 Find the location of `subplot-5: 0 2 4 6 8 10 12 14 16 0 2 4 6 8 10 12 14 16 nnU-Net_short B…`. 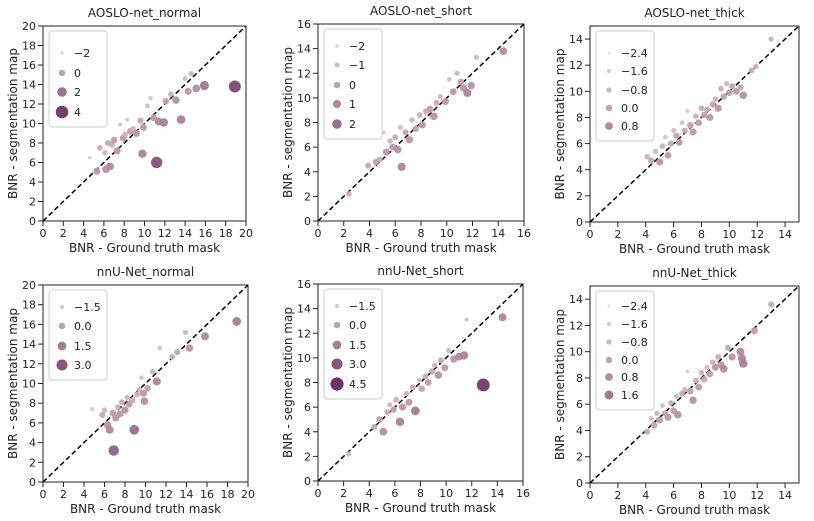

subplot-5: 0 2 4 6 8 10 12 14 16 0 2 4 6 8 10 12 14 16 nnU-Net_short B… is located at coordinates (405, 389).